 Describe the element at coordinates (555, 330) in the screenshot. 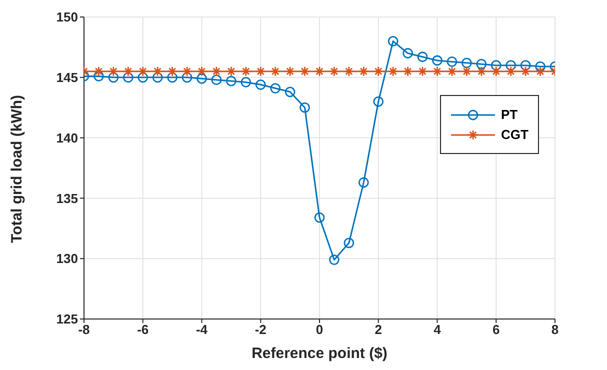

I see `x-tick-label: 8` at that location.